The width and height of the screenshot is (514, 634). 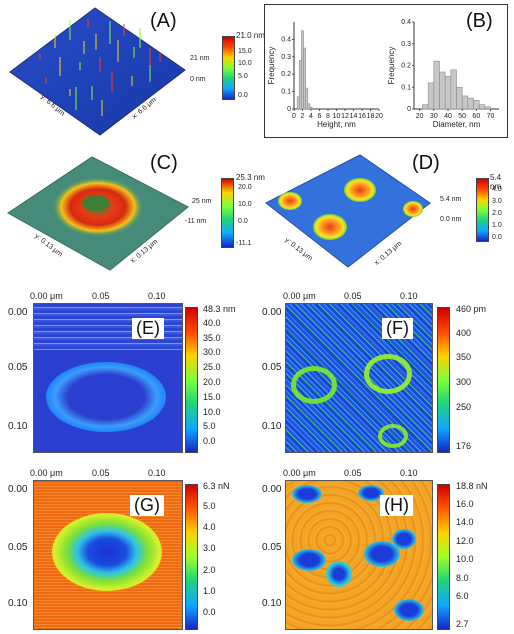 What do you see at coordinates (464, 382) in the screenshot?
I see `colorbar-tick-label: 300` at bounding box center [464, 382].